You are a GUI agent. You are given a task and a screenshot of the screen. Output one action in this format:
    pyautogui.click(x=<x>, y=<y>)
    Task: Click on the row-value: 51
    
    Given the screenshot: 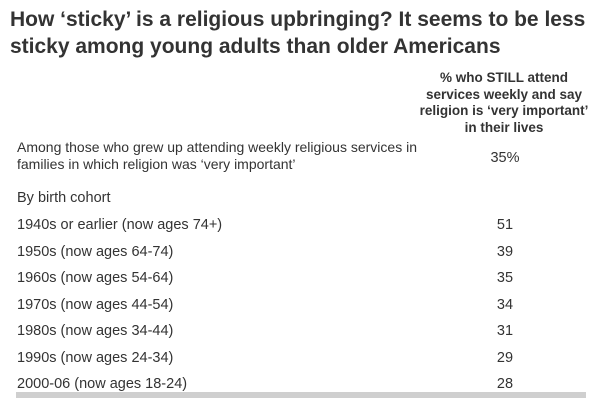 What is the action you would take?
    pyautogui.click(x=505, y=225)
    